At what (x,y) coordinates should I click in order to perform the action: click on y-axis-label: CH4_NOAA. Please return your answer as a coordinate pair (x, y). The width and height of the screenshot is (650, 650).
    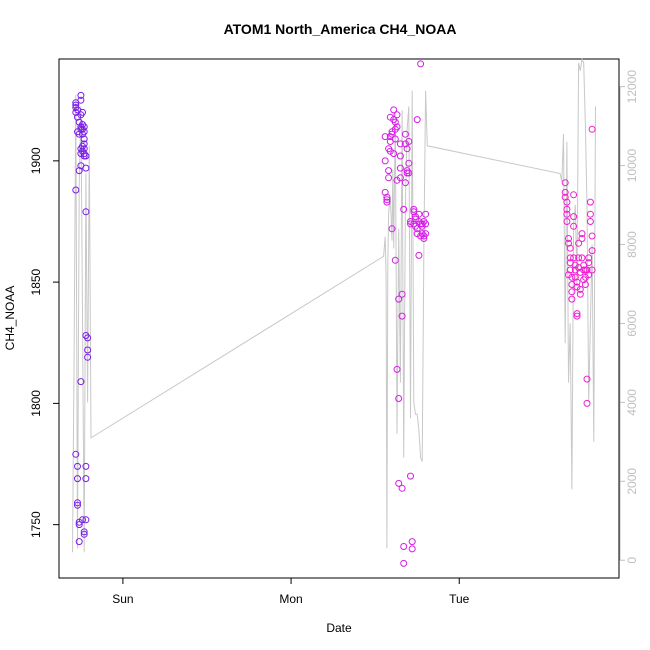
    Looking at the image, I should click on (10, 318).